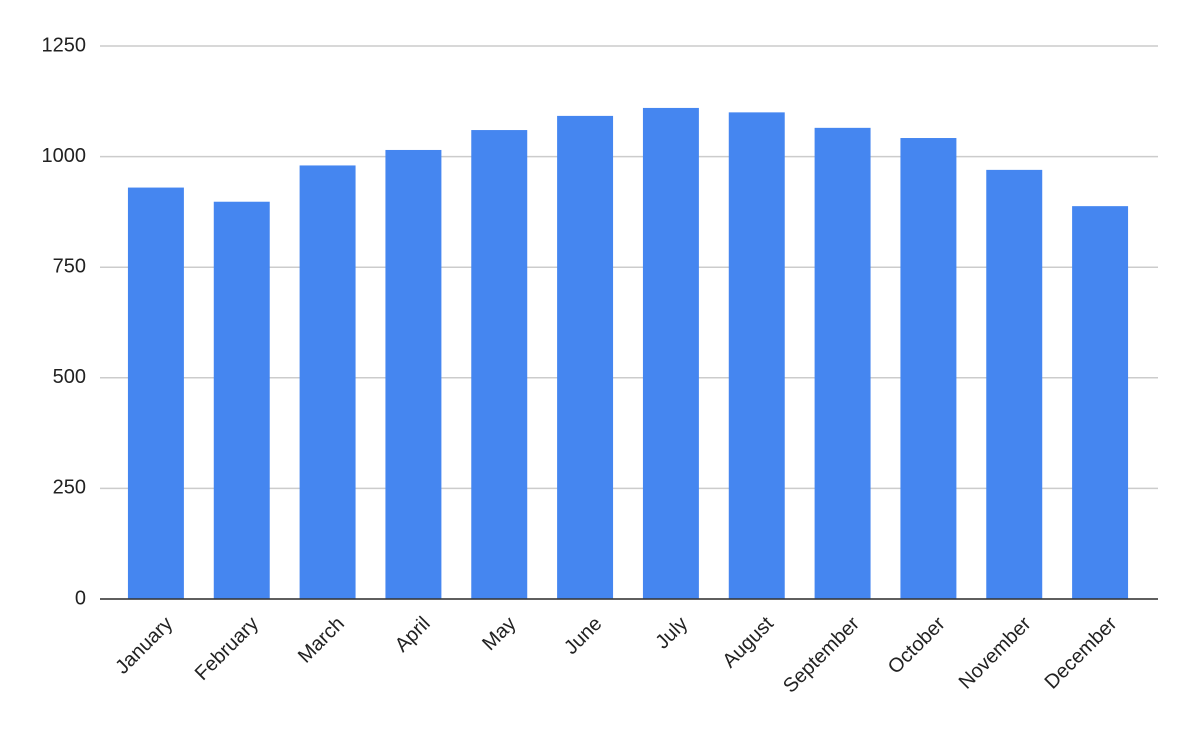 The width and height of the screenshot is (1192, 736). What do you see at coordinates (499, 634) in the screenshot?
I see `x-tick-label: May` at bounding box center [499, 634].